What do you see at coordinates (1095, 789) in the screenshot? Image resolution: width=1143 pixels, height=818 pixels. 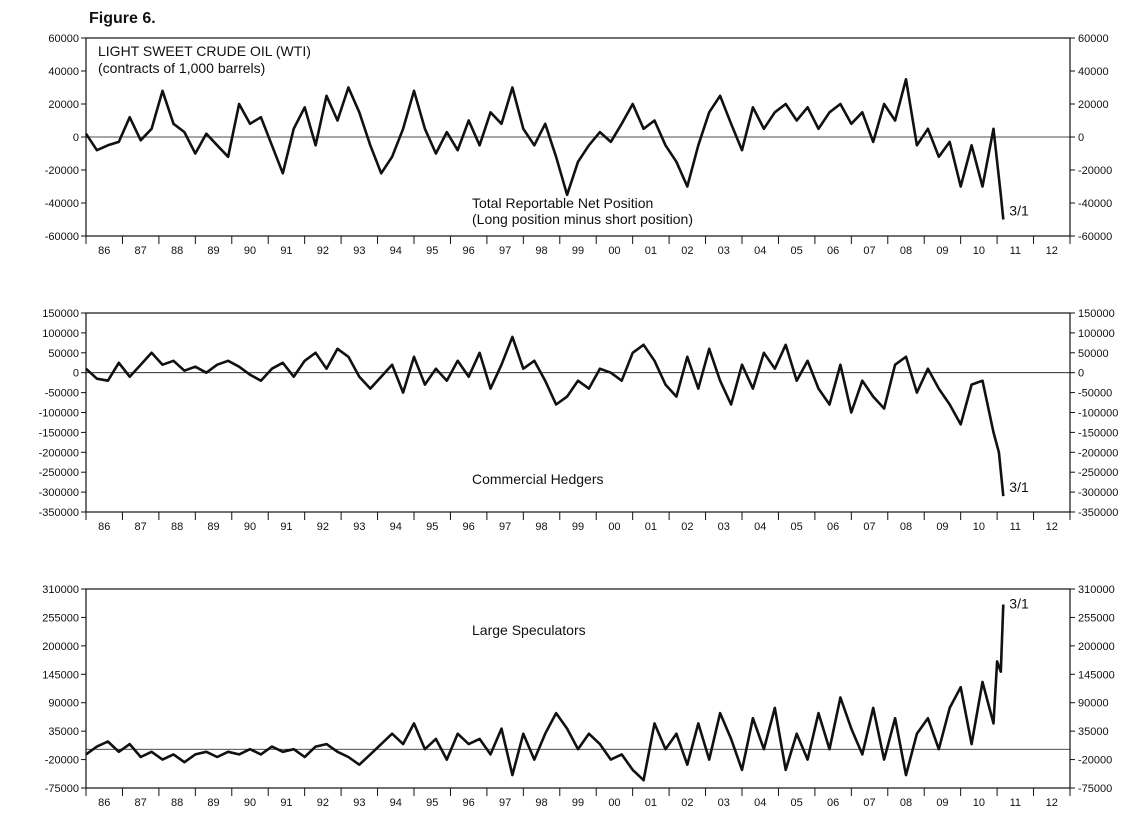 I see `panel-3-ytick-label-right: -75000` at bounding box center [1095, 789].